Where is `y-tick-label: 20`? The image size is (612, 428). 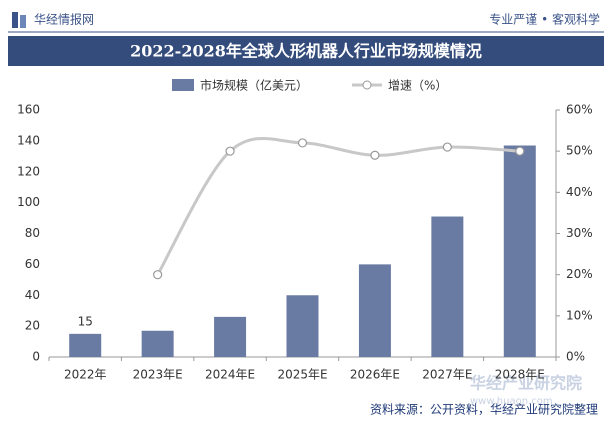
y-tick-label: 20 is located at coordinates (32, 326).